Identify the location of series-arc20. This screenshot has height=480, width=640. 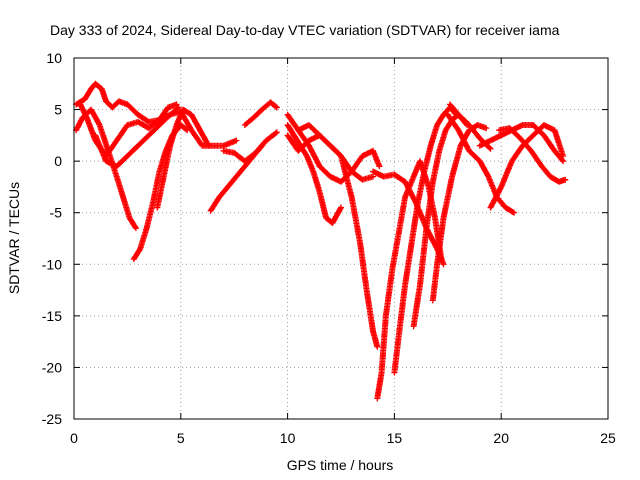
(470, 126).